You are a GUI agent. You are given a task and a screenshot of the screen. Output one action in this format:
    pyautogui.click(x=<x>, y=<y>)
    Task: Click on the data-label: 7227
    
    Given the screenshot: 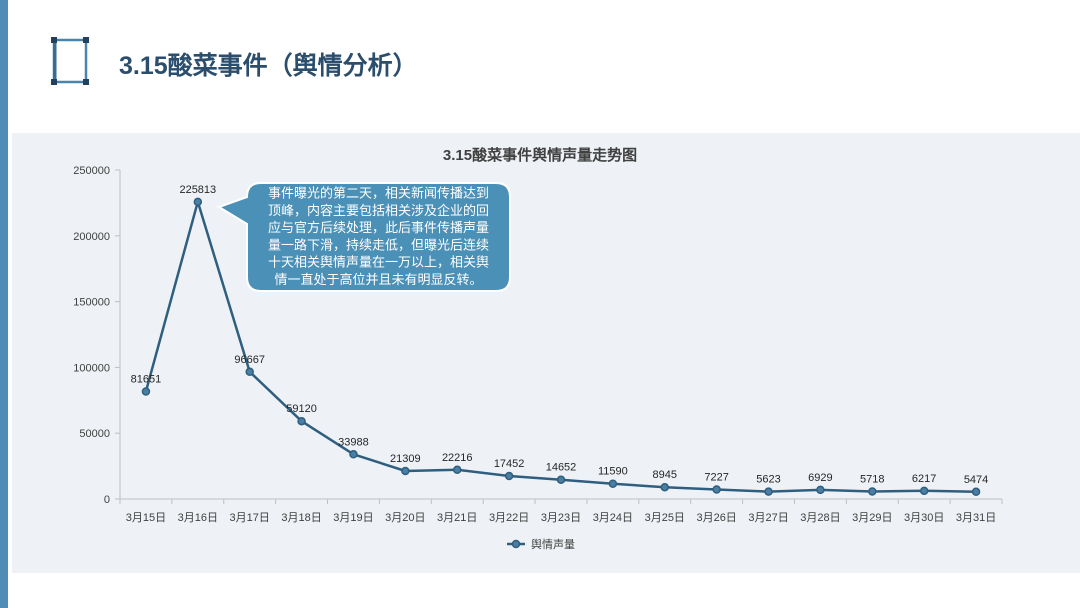 What is the action you would take?
    pyautogui.click(x=716, y=477)
    